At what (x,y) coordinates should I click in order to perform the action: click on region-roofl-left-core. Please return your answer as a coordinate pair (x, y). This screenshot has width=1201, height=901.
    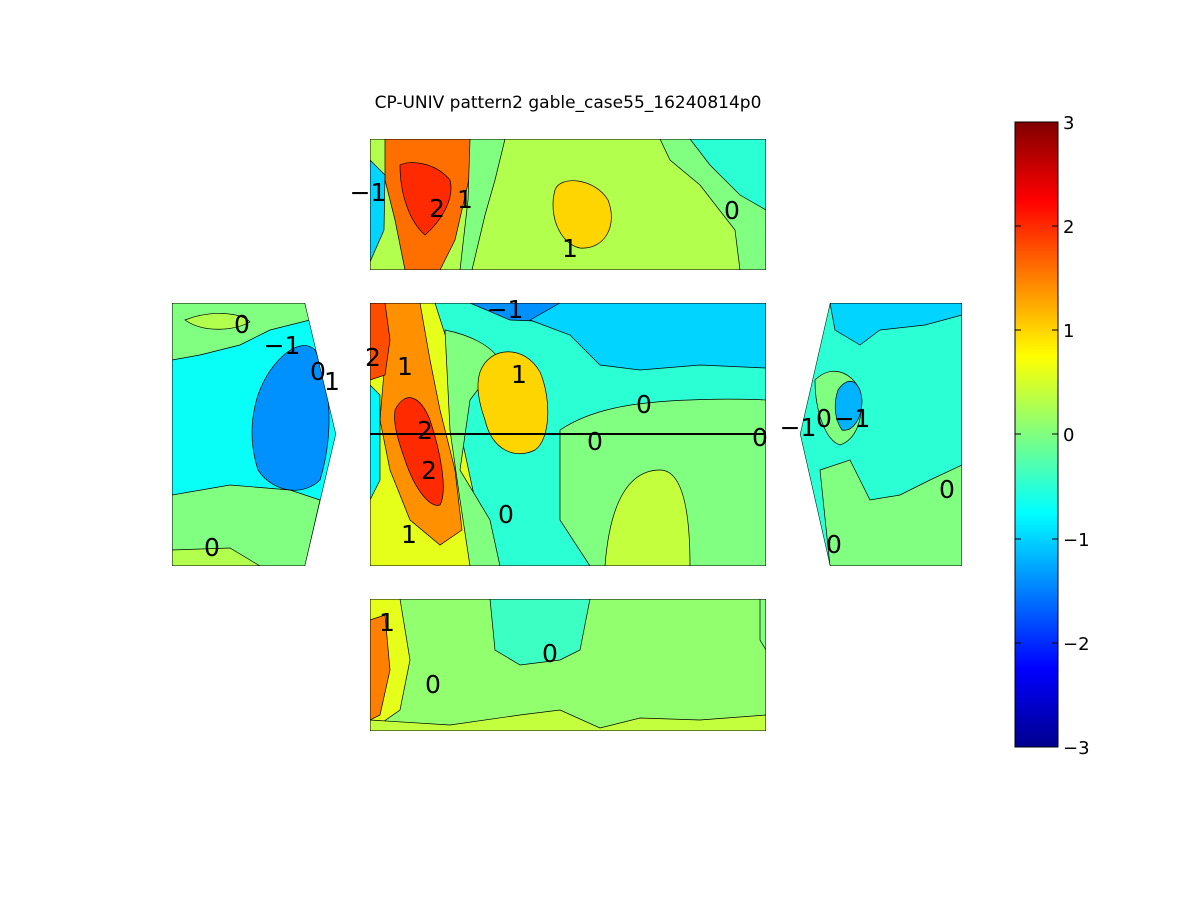
    Looking at the image, I should click on (380, 667).